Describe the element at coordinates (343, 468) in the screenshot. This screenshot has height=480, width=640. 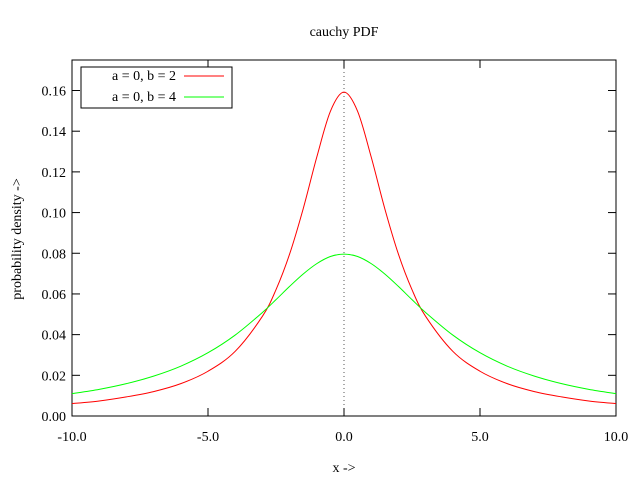
I see `x-axis-label: x ->` at that location.